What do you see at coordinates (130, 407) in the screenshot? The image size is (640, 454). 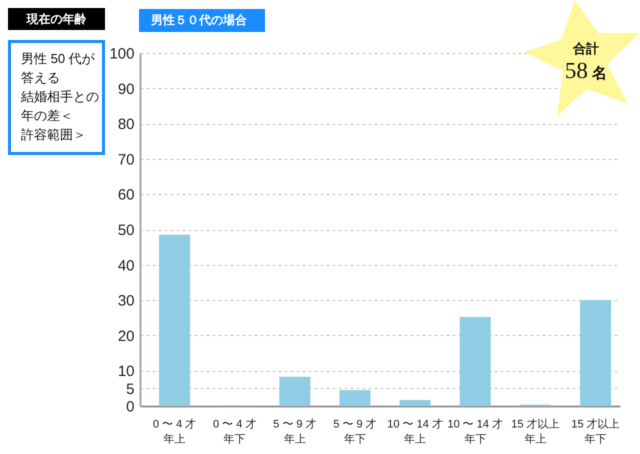 I see `y-tick-label: 0` at bounding box center [130, 407].